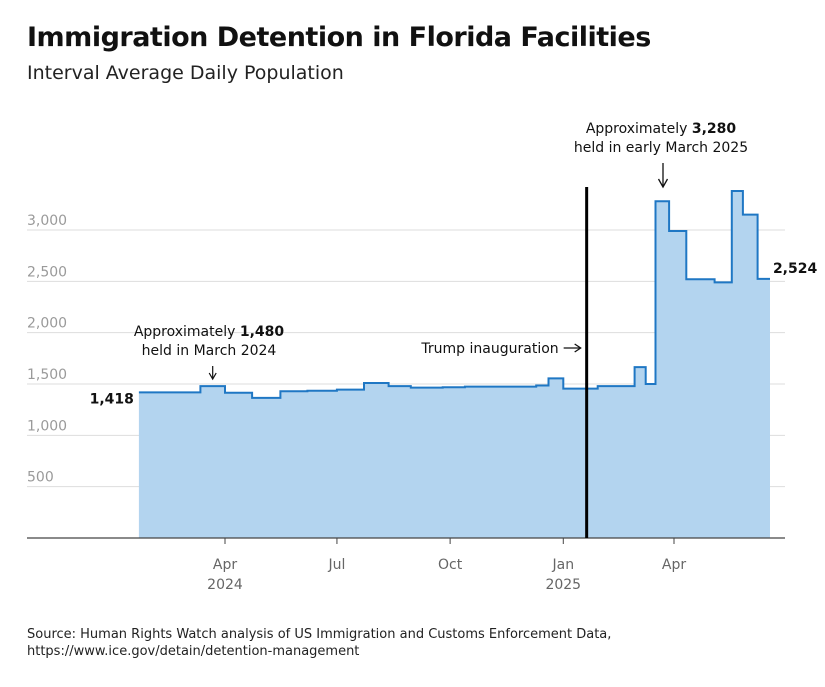  I want to click on march-2025-annotation-line1: Approximately 3,280, so click(661, 129).